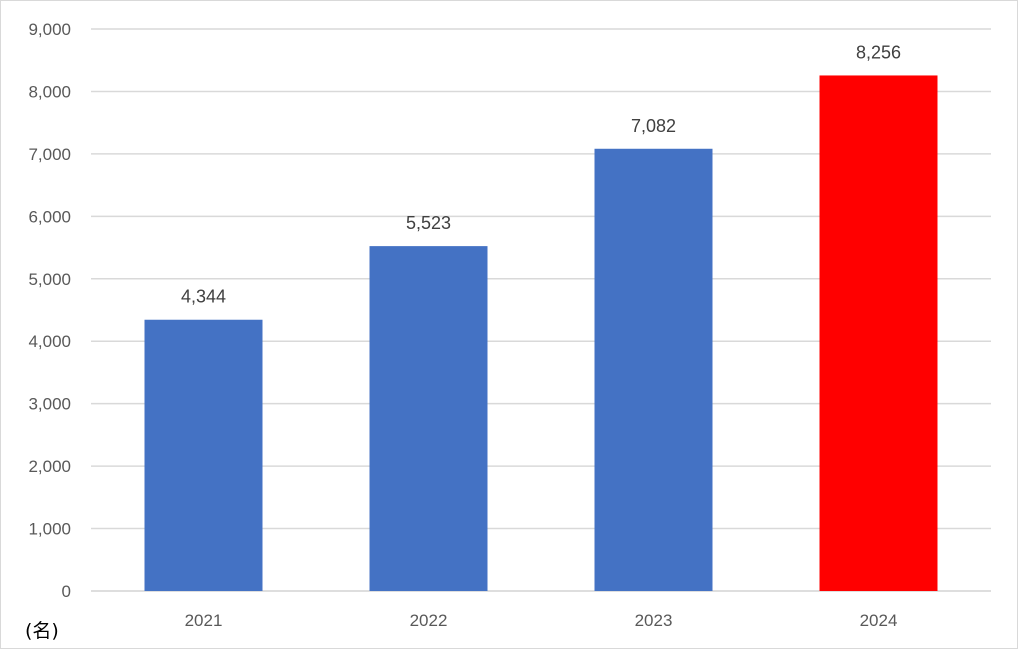 The width and height of the screenshot is (1018, 650). Describe the element at coordinates (49, 404) in the screenshot. I see `y-tick-label: 3,000` at that location.